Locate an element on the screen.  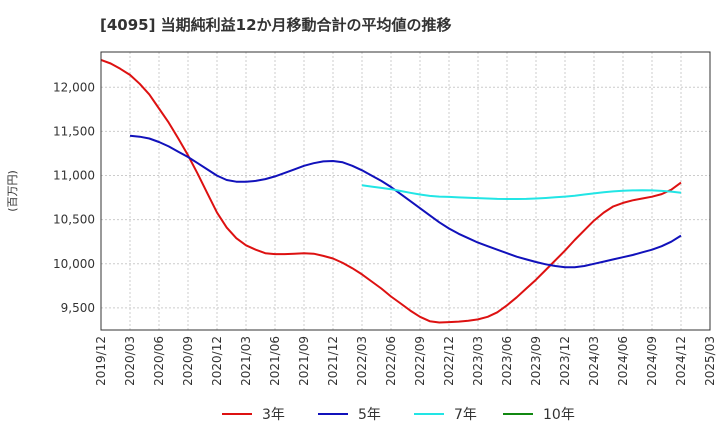
x-tick-label: 2020/09 is located at coordinates (188, 361).